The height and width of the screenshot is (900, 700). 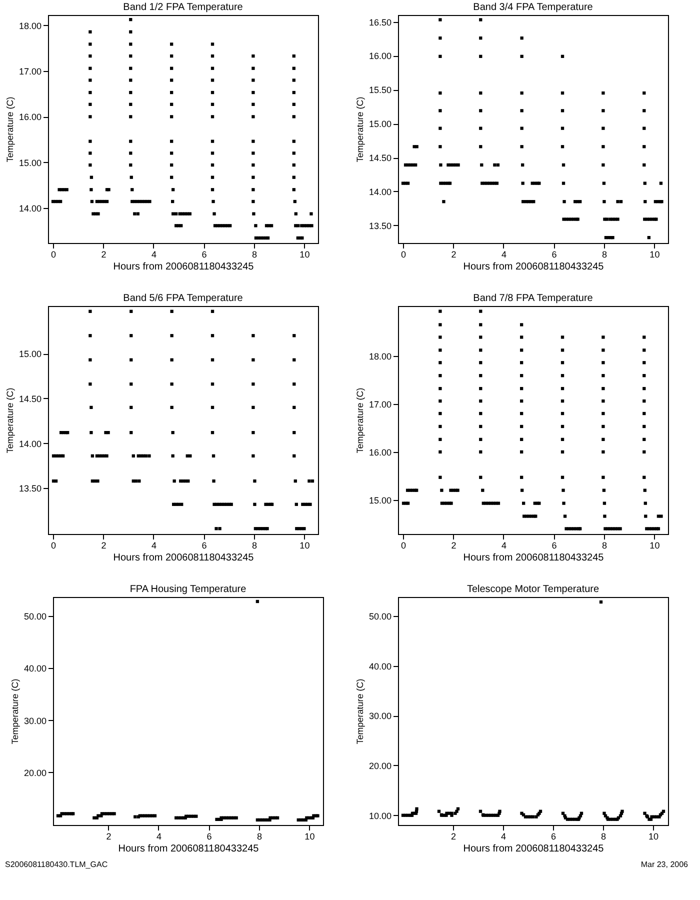 What do you see at coordinates (380, 22) in the screenshot?
I see `y-tick-label: 16.50` at bounding box center [380, 22].